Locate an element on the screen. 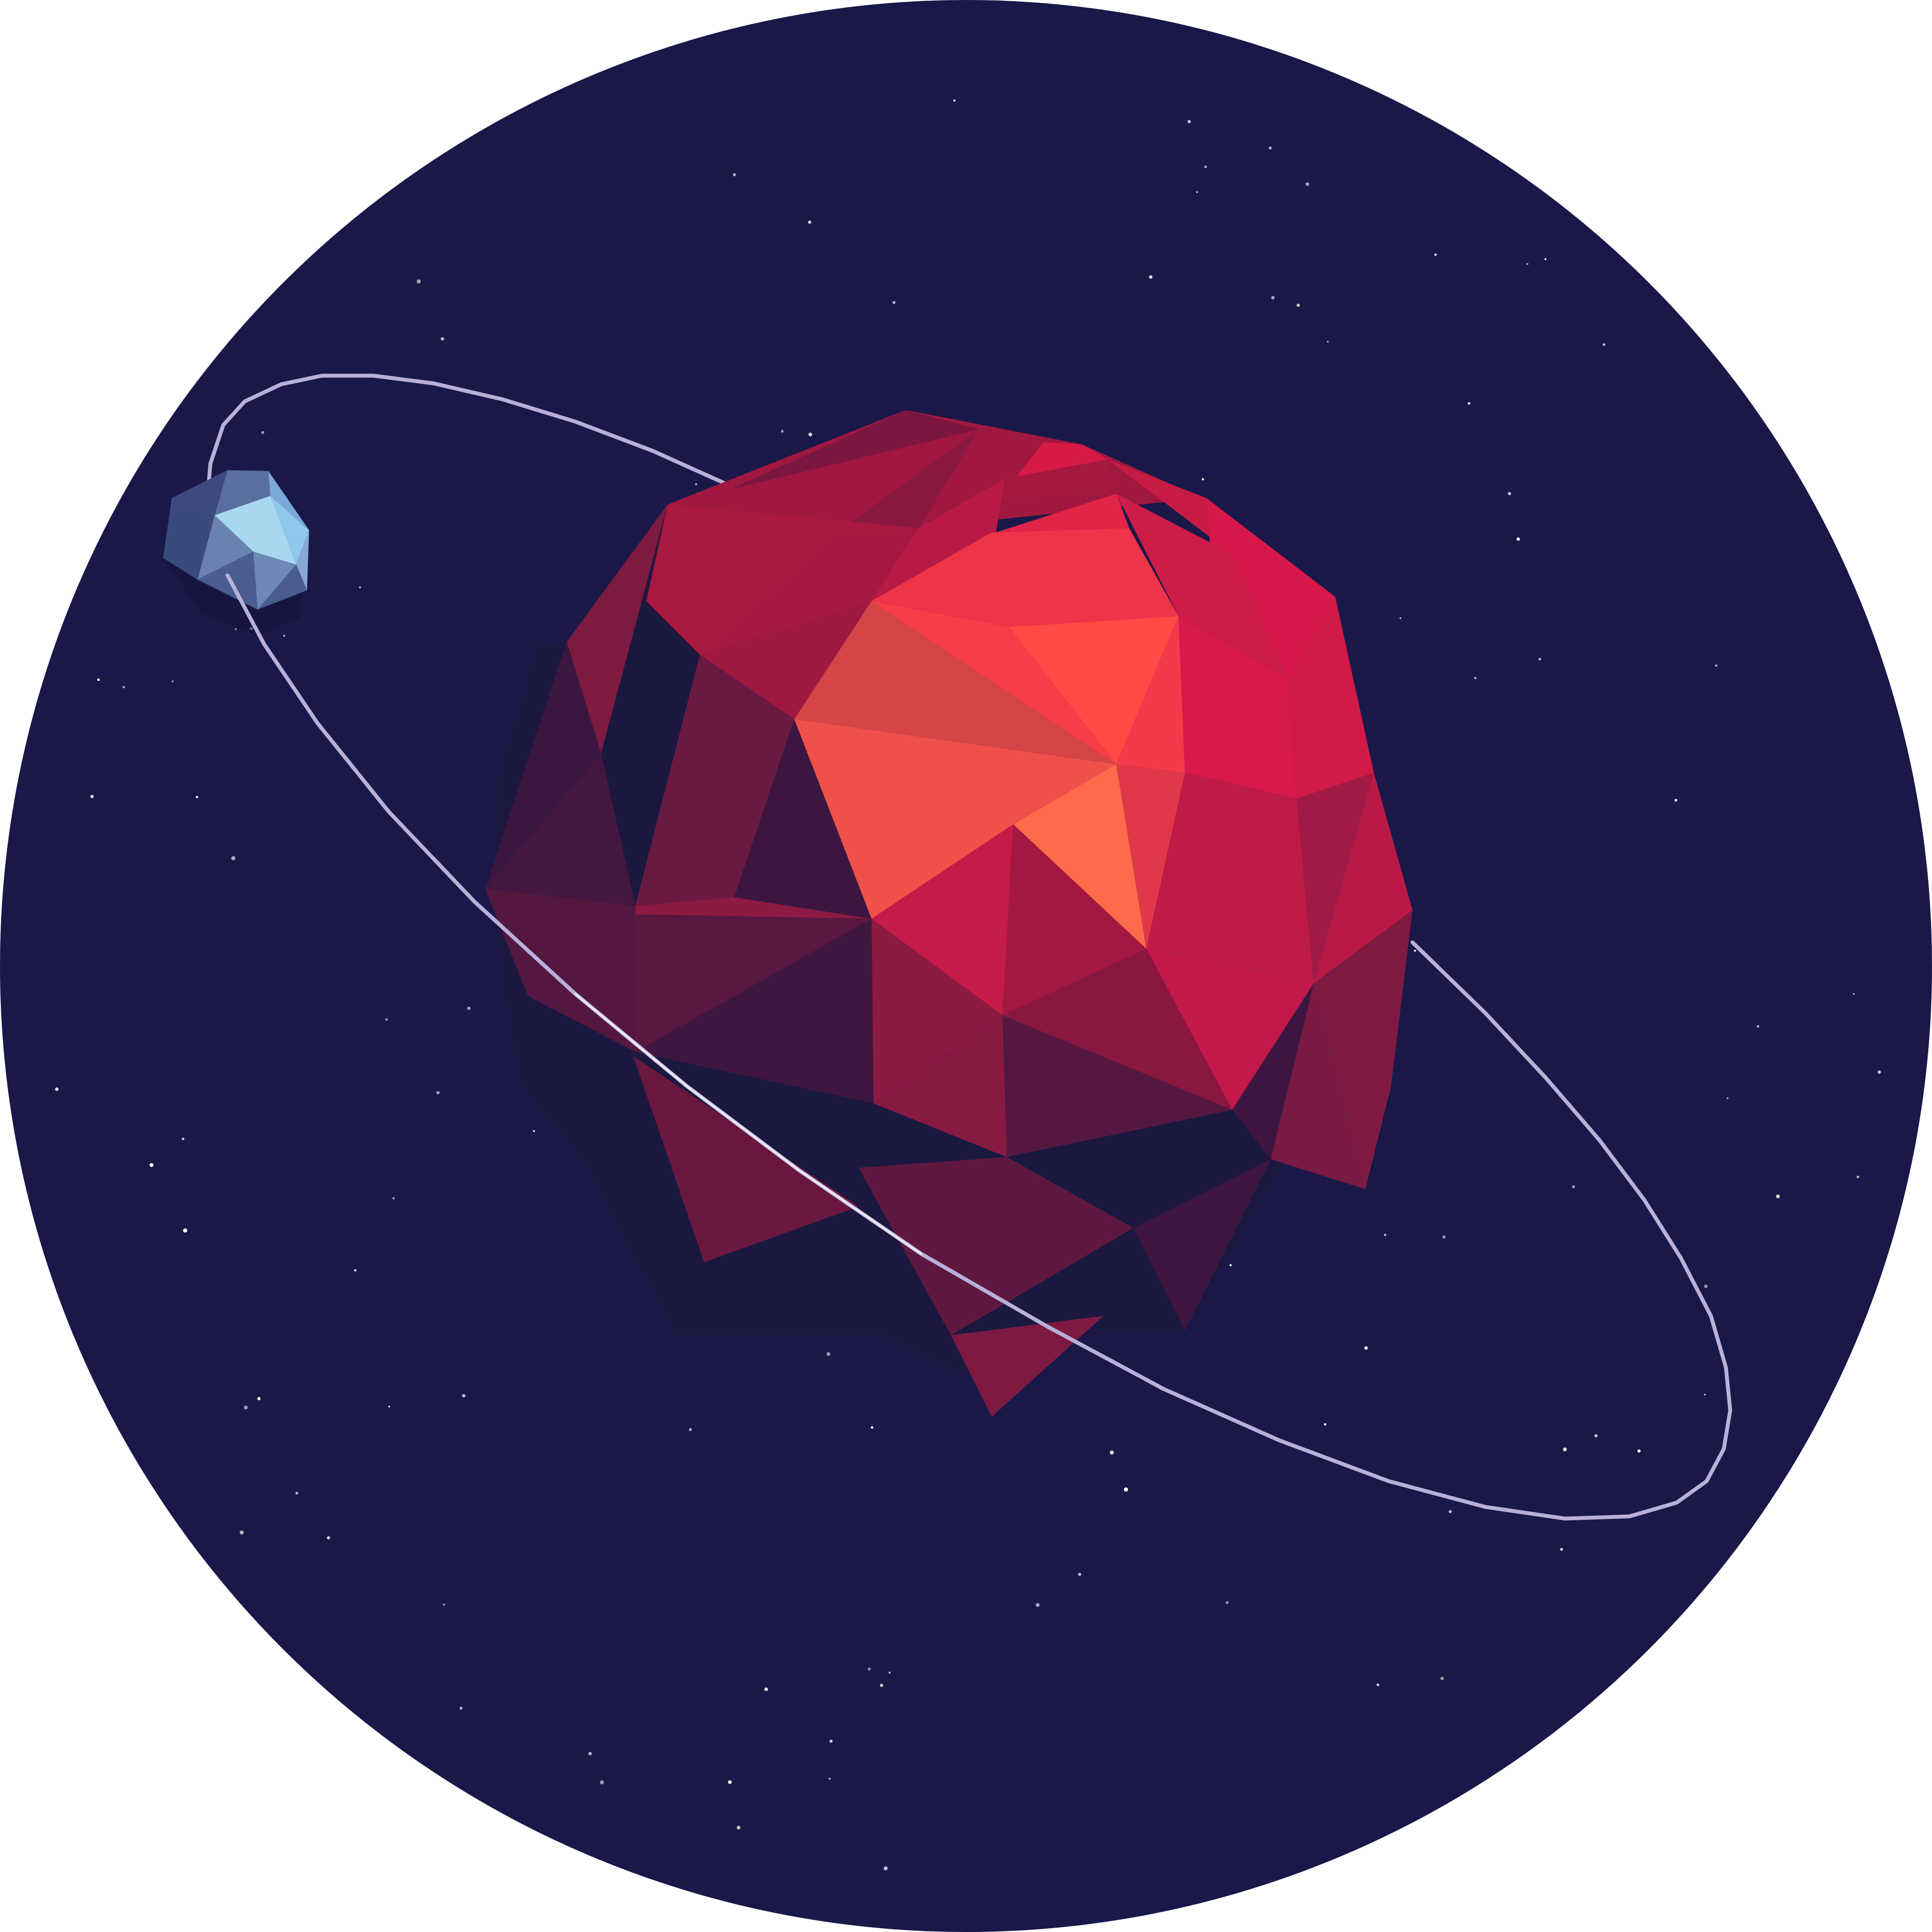 Image resolution: width=1932 pixels, height=1932 pixels. blue-lowpoly-moon-icon is located at coordinates (236, 552).